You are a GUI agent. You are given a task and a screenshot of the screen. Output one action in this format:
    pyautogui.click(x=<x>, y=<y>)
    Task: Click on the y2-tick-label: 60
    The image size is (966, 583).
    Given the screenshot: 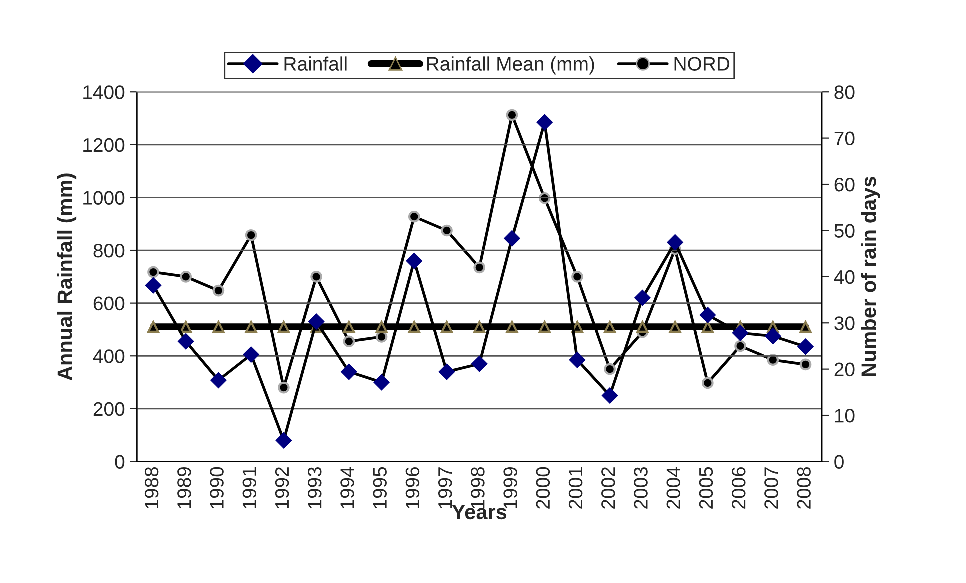 What is the action you would take?
    pyautogui.click(x=844, y=185)
    